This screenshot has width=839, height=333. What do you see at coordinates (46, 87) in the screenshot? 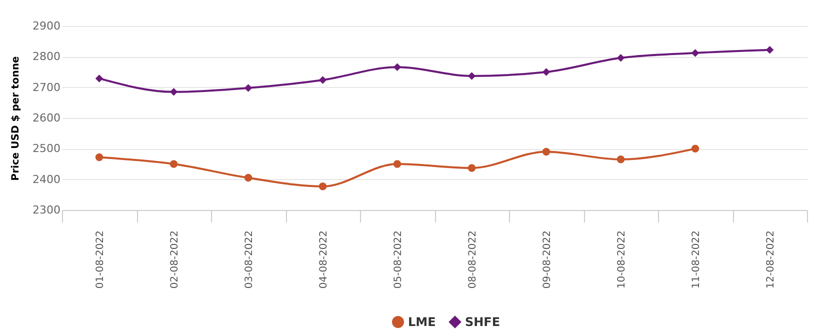
I see `y-tick-label: 2700` at bounding box center [46, 87].